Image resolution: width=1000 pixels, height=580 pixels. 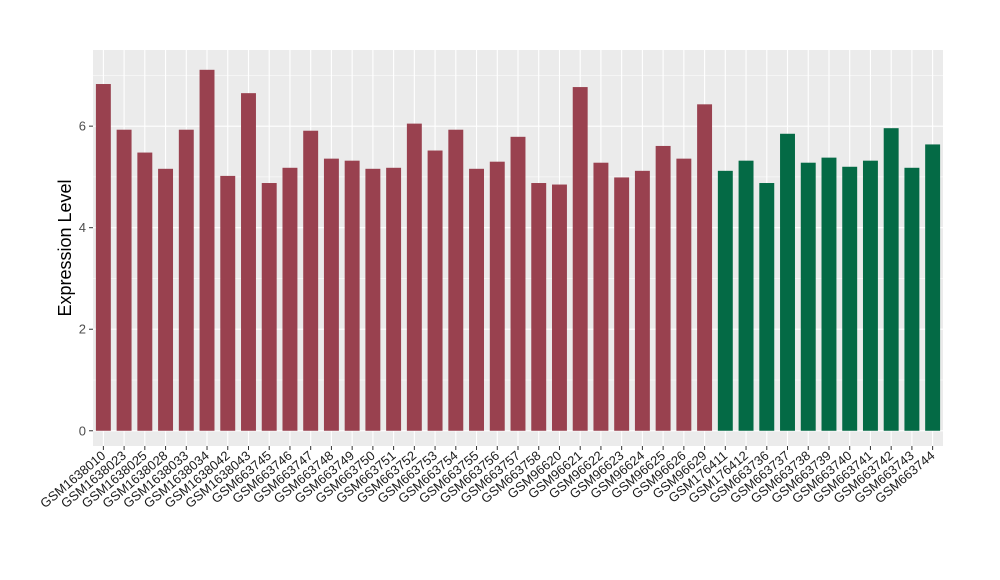 What do you see at coordinates (86, 278) in the screenshot?
I see `y-axis: 0 2 4 6` at bounding box center [86, 278].